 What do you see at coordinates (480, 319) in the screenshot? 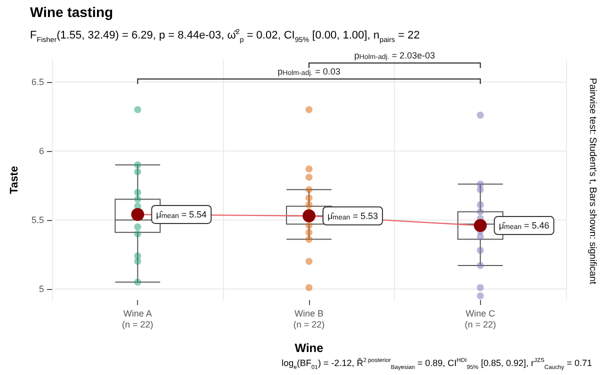
I see `x-tick-label: Wine C (n = 22)` at bounding box center [480, 319].